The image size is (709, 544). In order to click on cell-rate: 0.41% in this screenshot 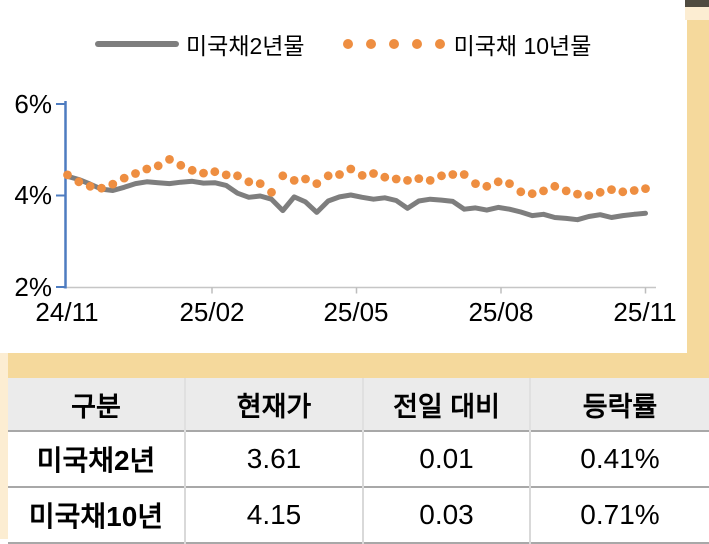, I will do `click(619, 459)`.